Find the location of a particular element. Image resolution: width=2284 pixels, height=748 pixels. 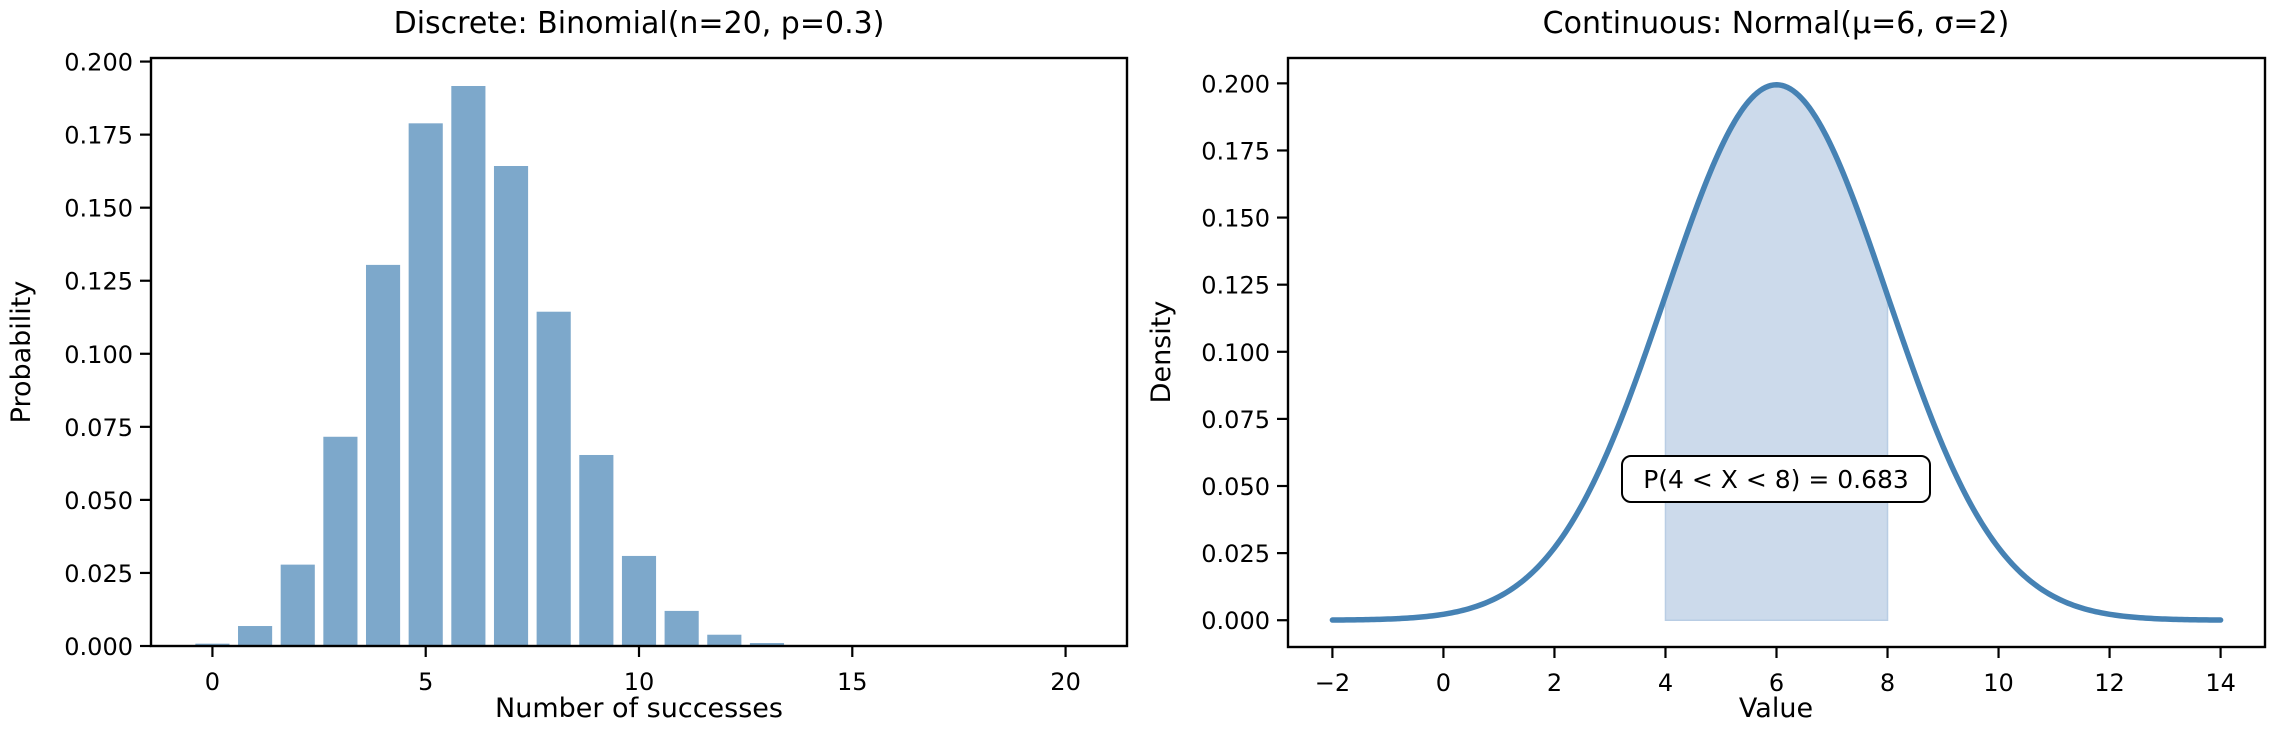

annotation-box is located at coordinates (1776, 479).